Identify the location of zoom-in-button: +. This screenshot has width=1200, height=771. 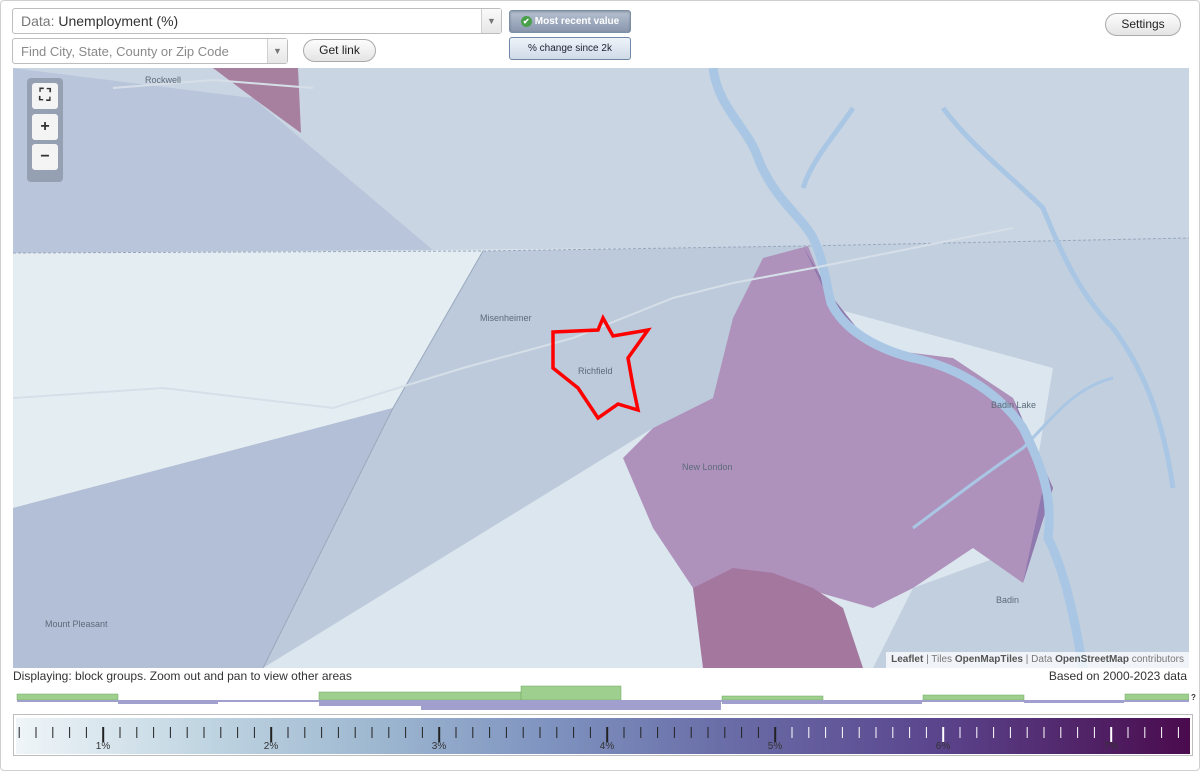
(45, 127).